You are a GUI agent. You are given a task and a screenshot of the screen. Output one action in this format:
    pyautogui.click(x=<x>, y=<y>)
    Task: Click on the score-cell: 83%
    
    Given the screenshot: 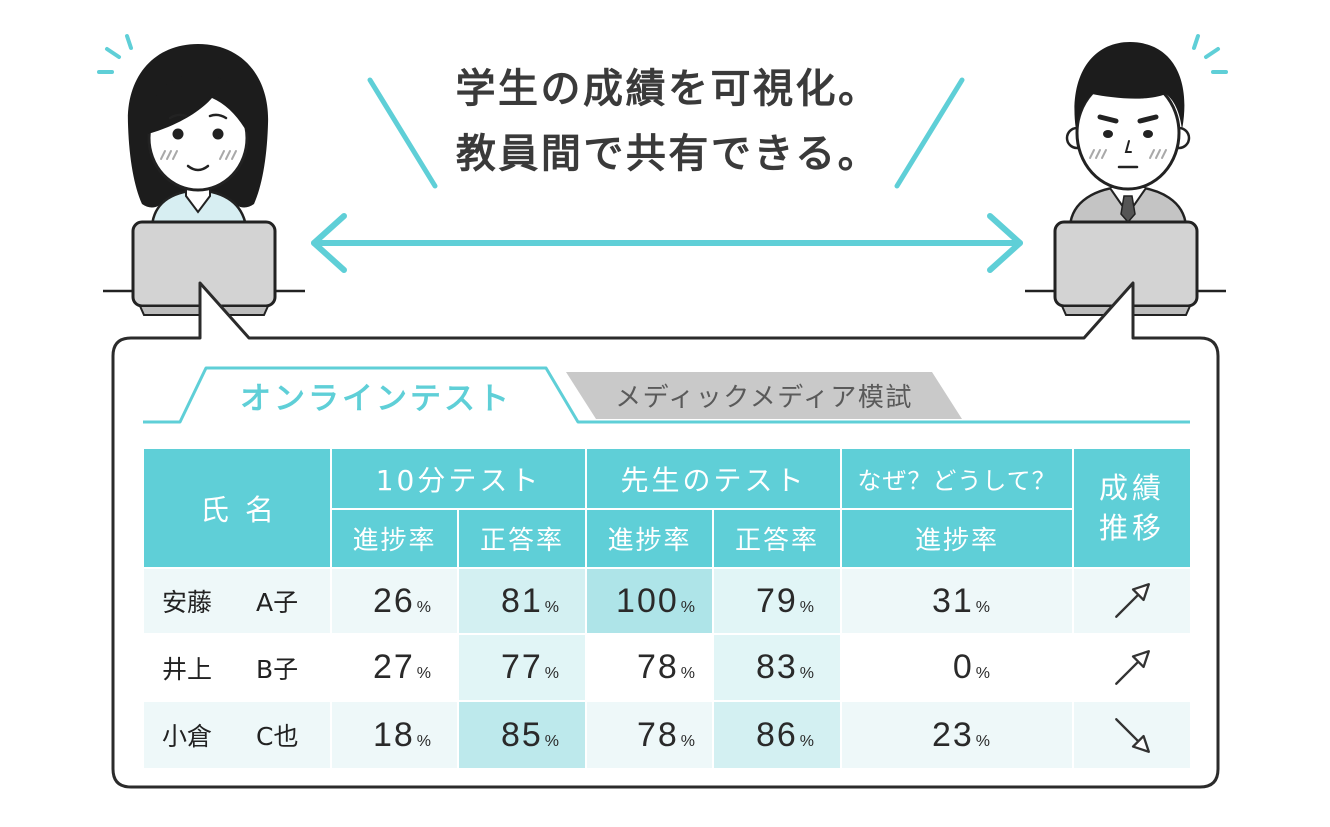 What is the action you would take?
    pyautogui.click(x=777, y=667)
    